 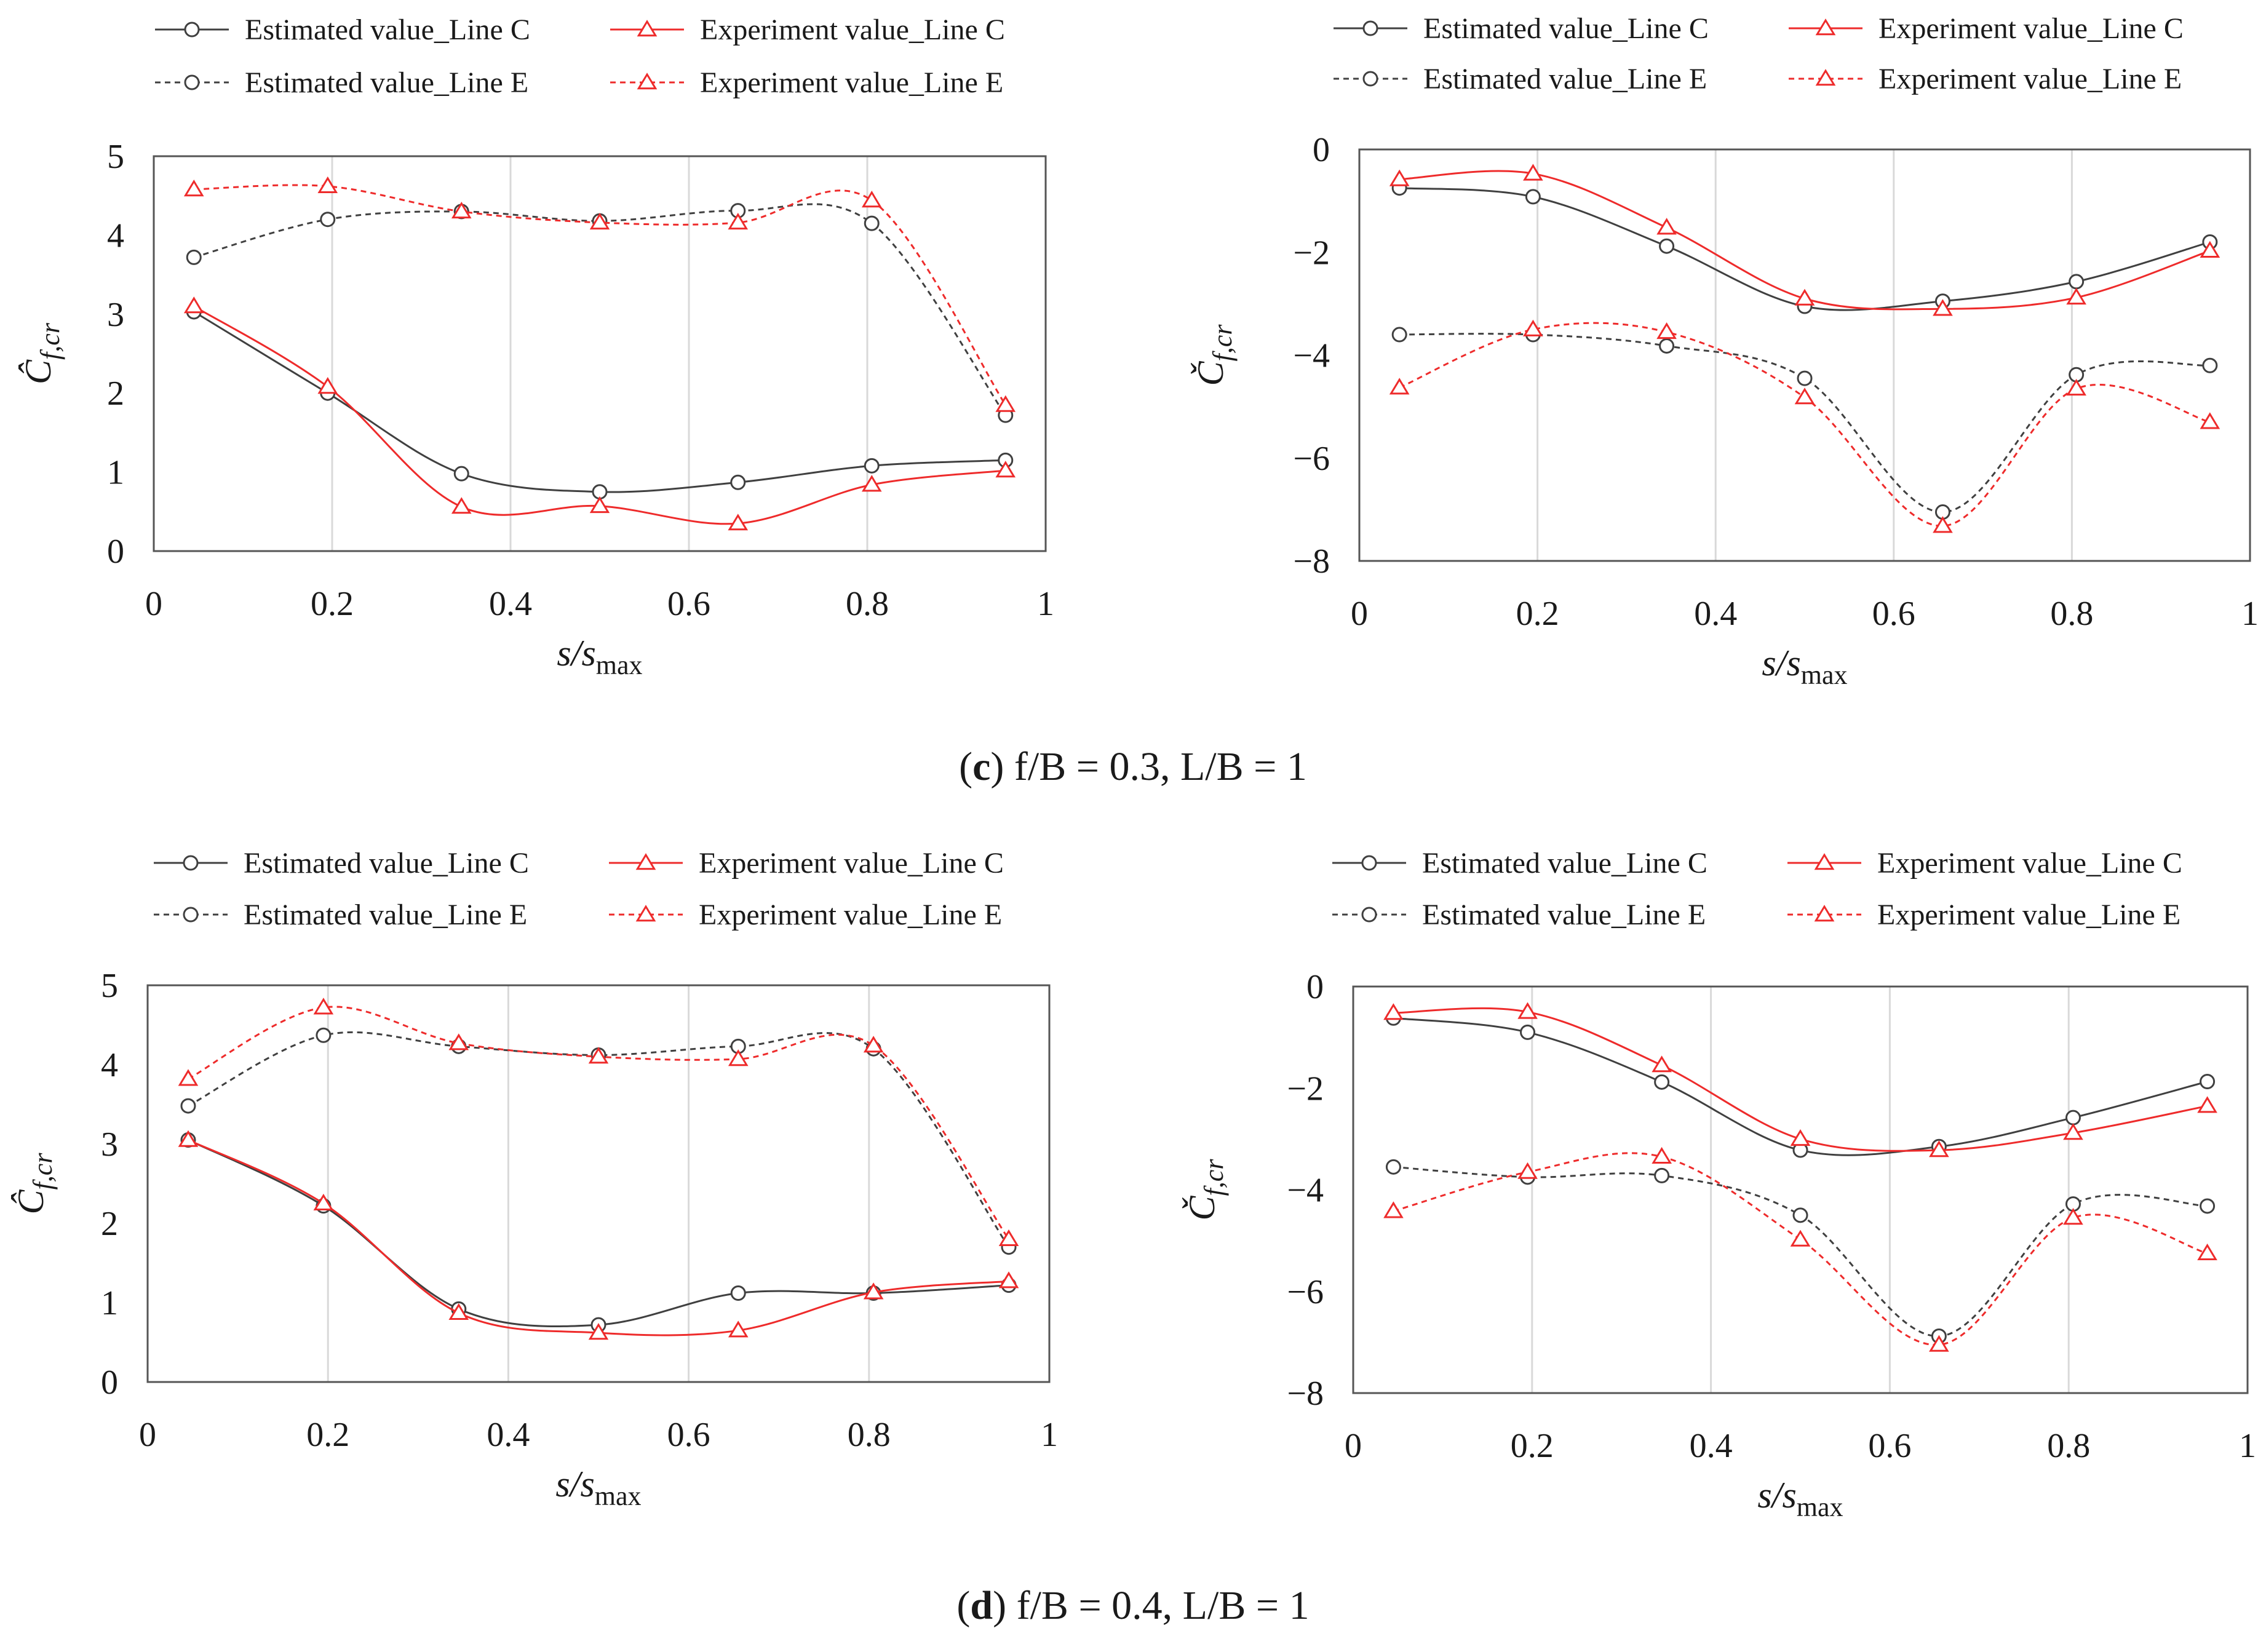 I want to click on y-axis-title: Čf,cr, so click(x=1206, y=1190).